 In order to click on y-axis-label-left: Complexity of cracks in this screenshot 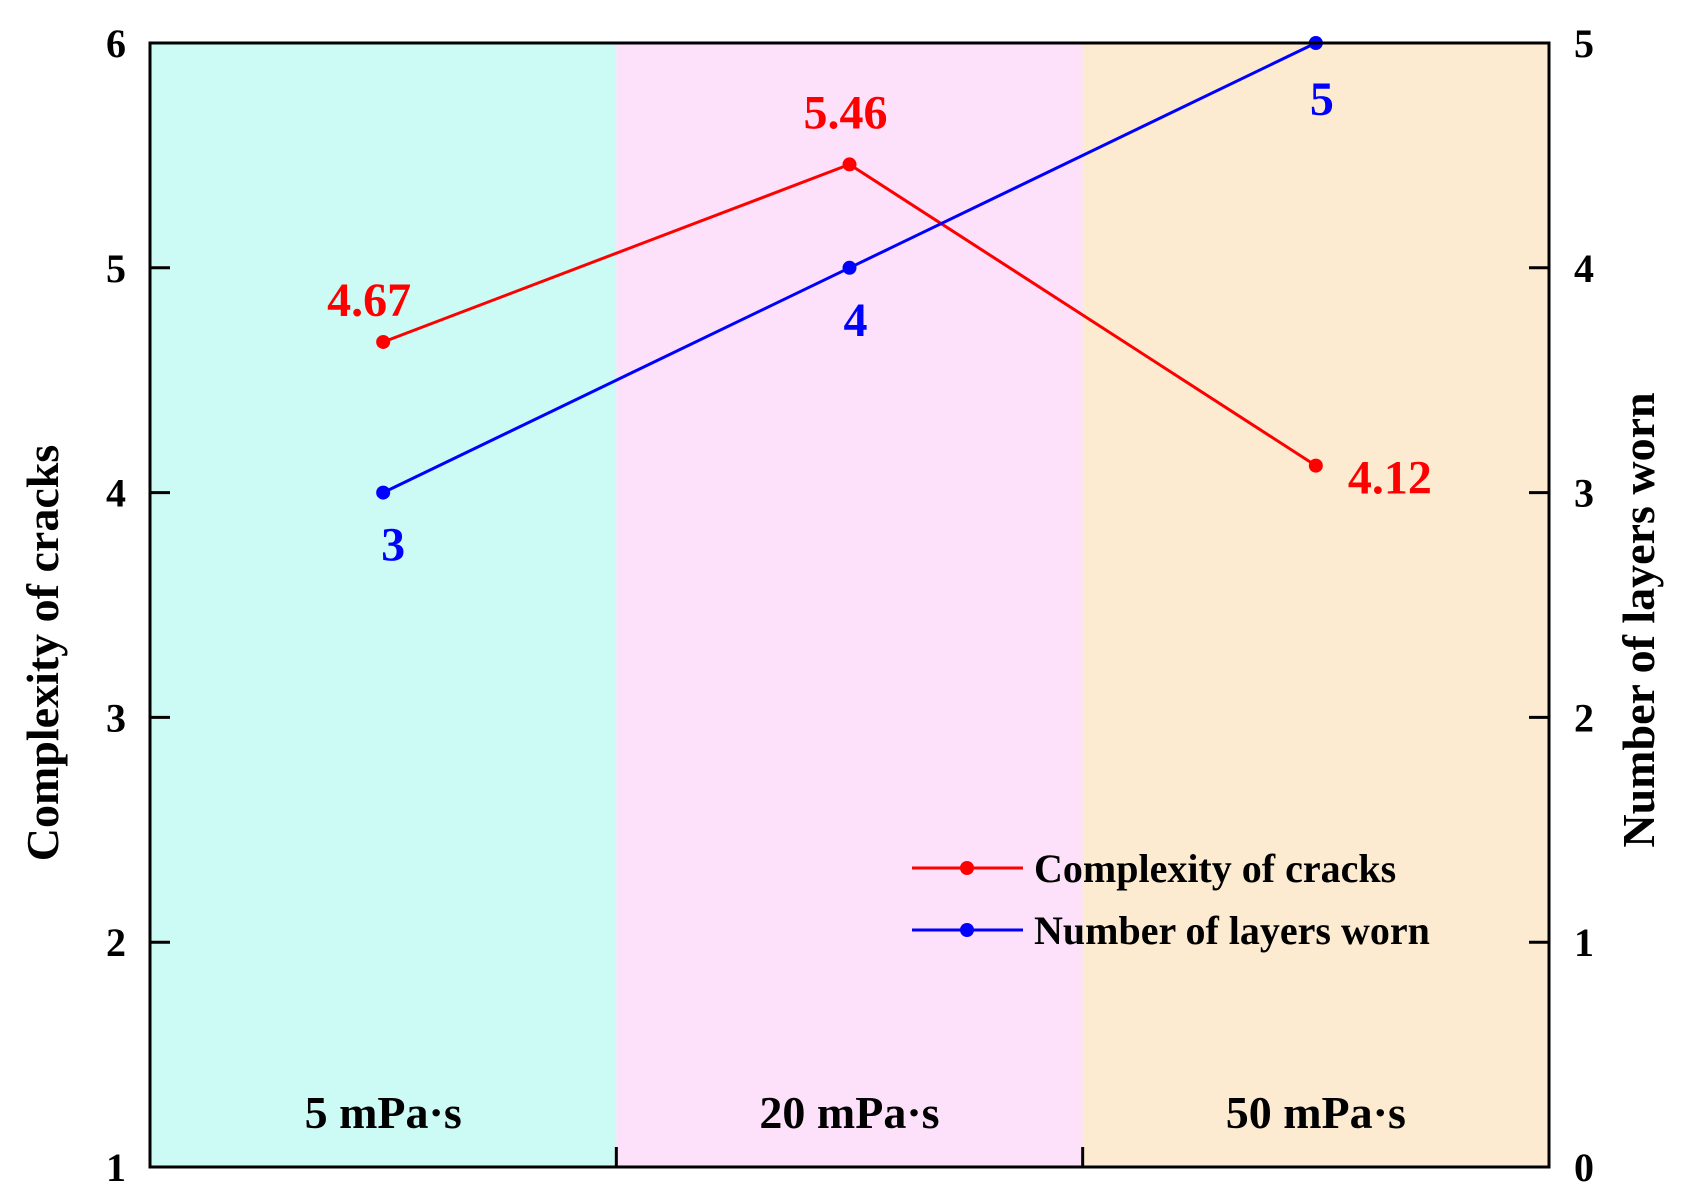, I will do `click(42, 653)`.